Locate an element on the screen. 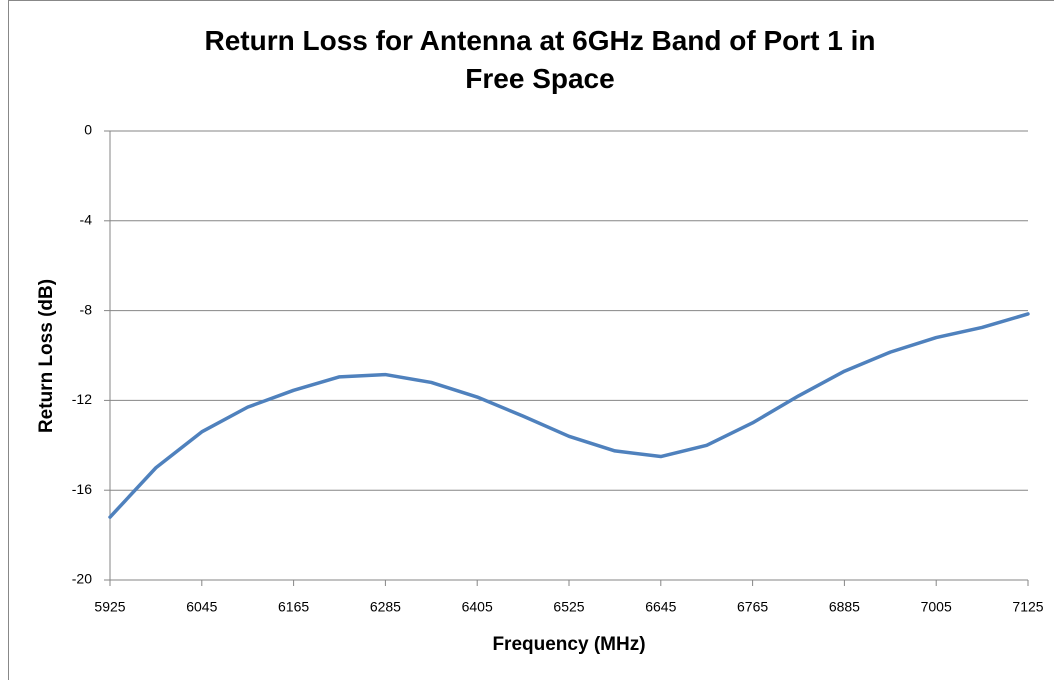 The width and height of the screenshot is (1056, 682). y-tick-label: -20 is located at coordinates (82, 579).